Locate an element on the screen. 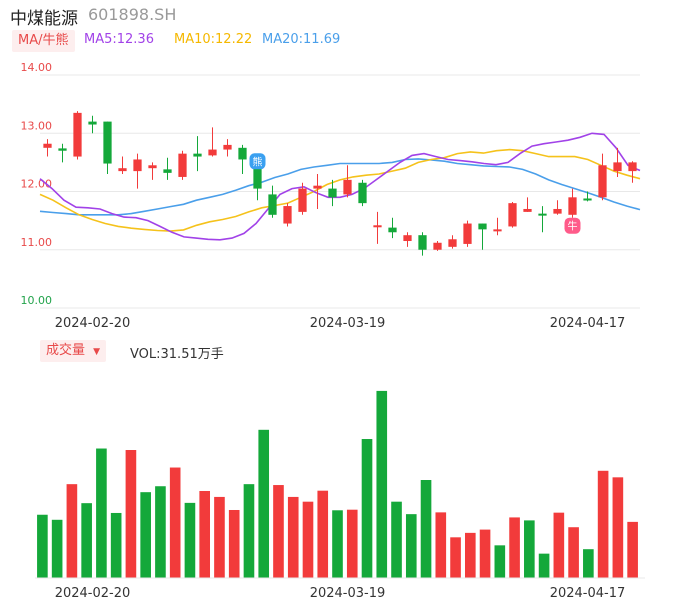 Image resolution: width=686 pixels, height=606 pixels. volume-x-tick-label: 2024-04-17 is located at coordinates (588, 593).